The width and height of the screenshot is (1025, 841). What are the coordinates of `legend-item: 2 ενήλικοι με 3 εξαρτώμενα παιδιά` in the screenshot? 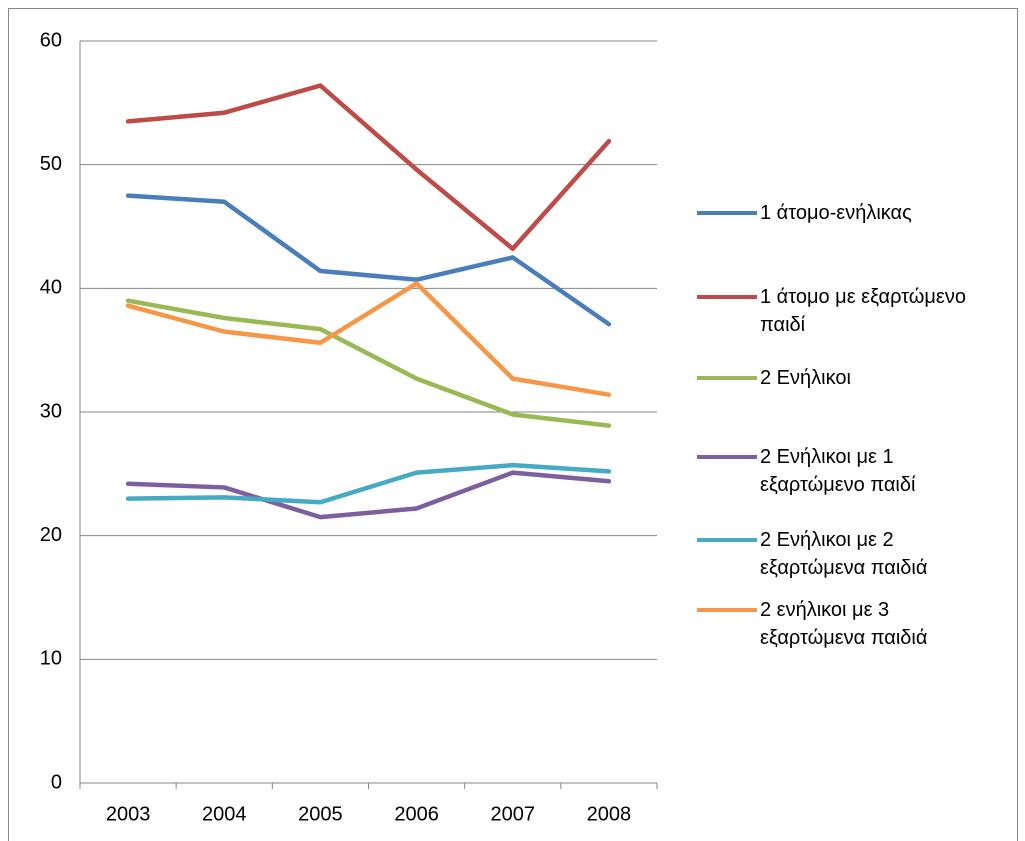 It's located at (847, 624).